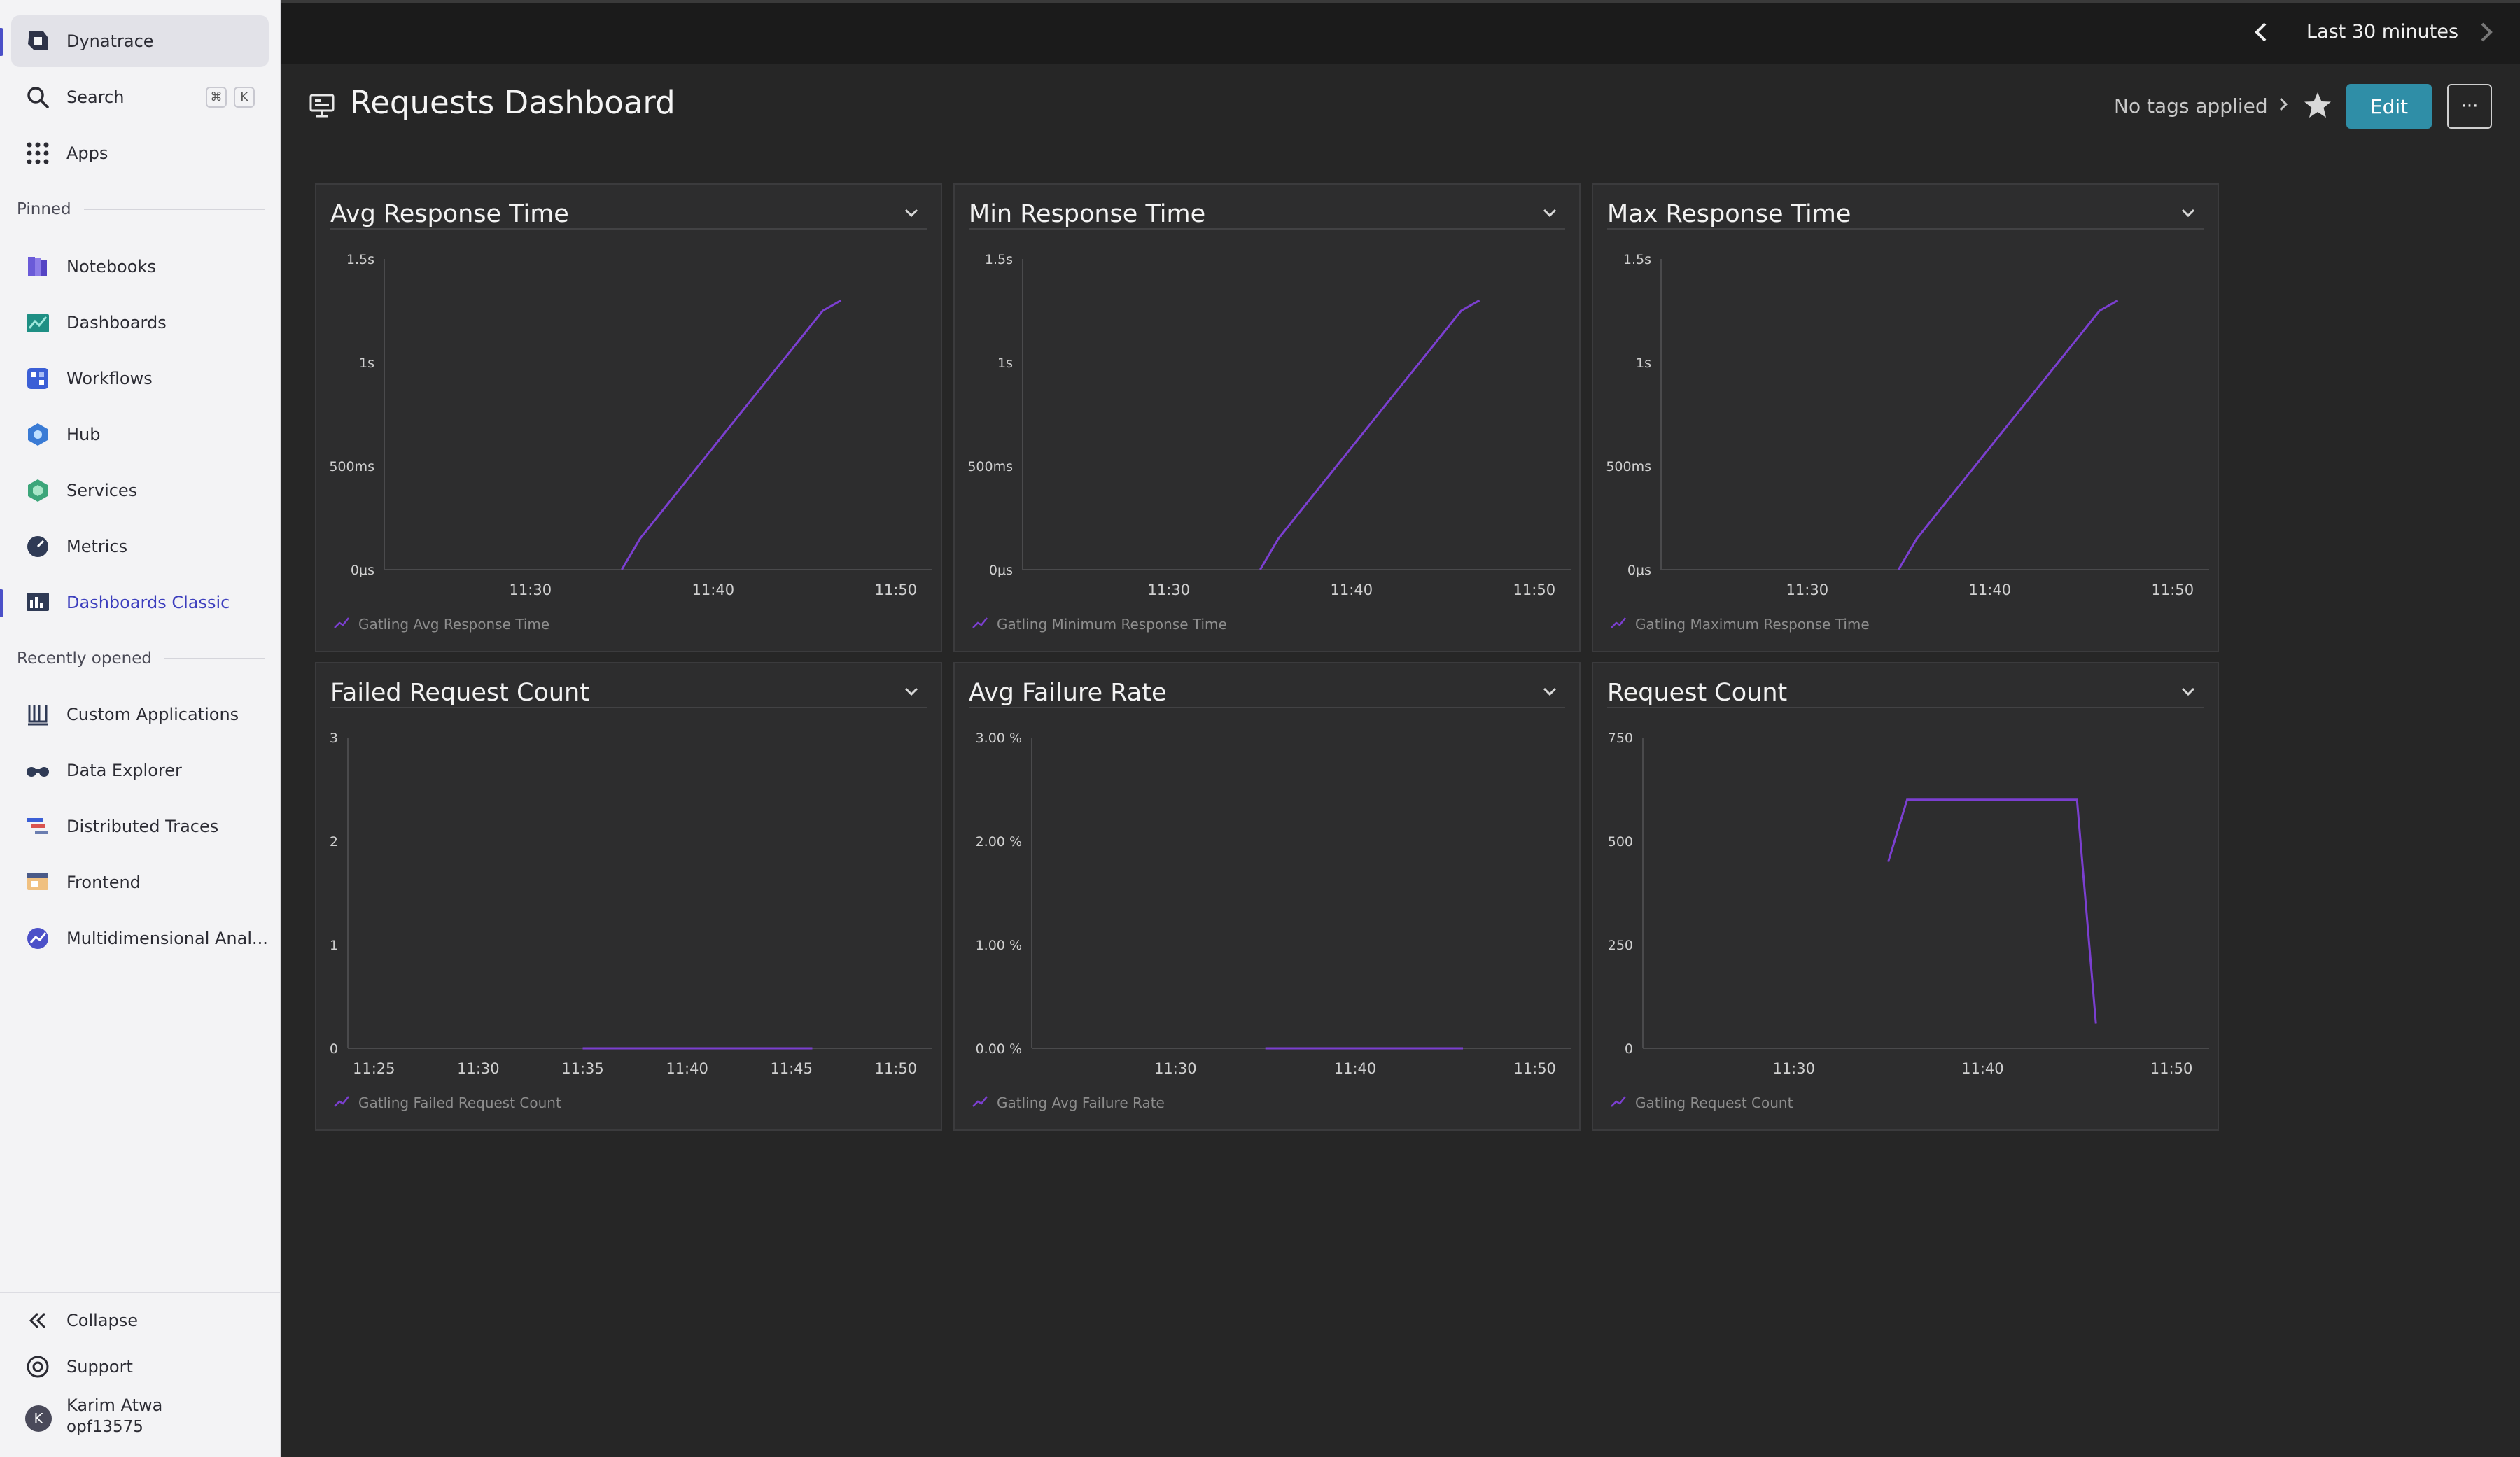 This screenshot has height=1457, width=2520. Describe the element at coordinates (87, 153) in the screenshot. I see `sidebar-item-label: Apps` at that location.